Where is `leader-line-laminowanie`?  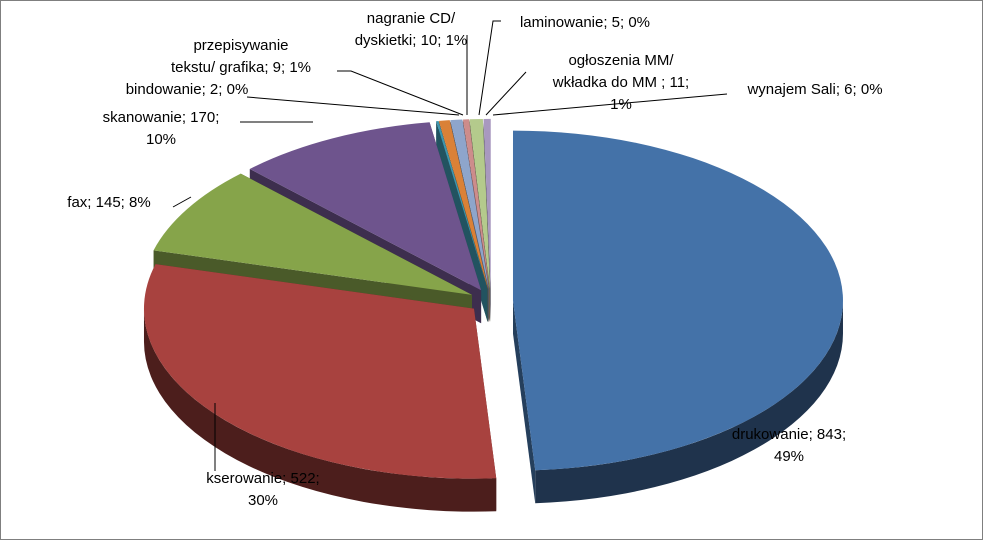 leader-line-laminowanie is located at coordinates (489, 68).